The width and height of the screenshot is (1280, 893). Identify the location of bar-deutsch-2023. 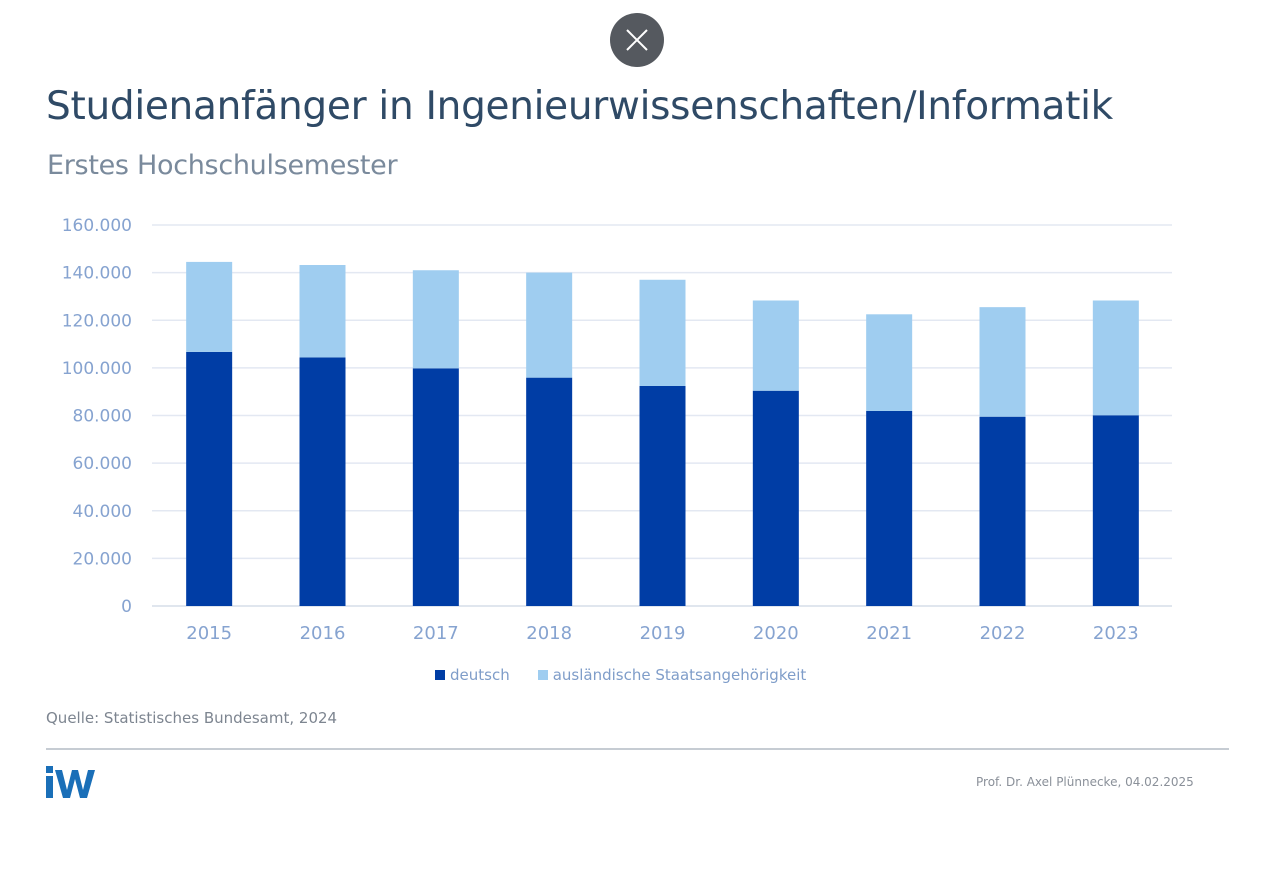
(1115, 510).